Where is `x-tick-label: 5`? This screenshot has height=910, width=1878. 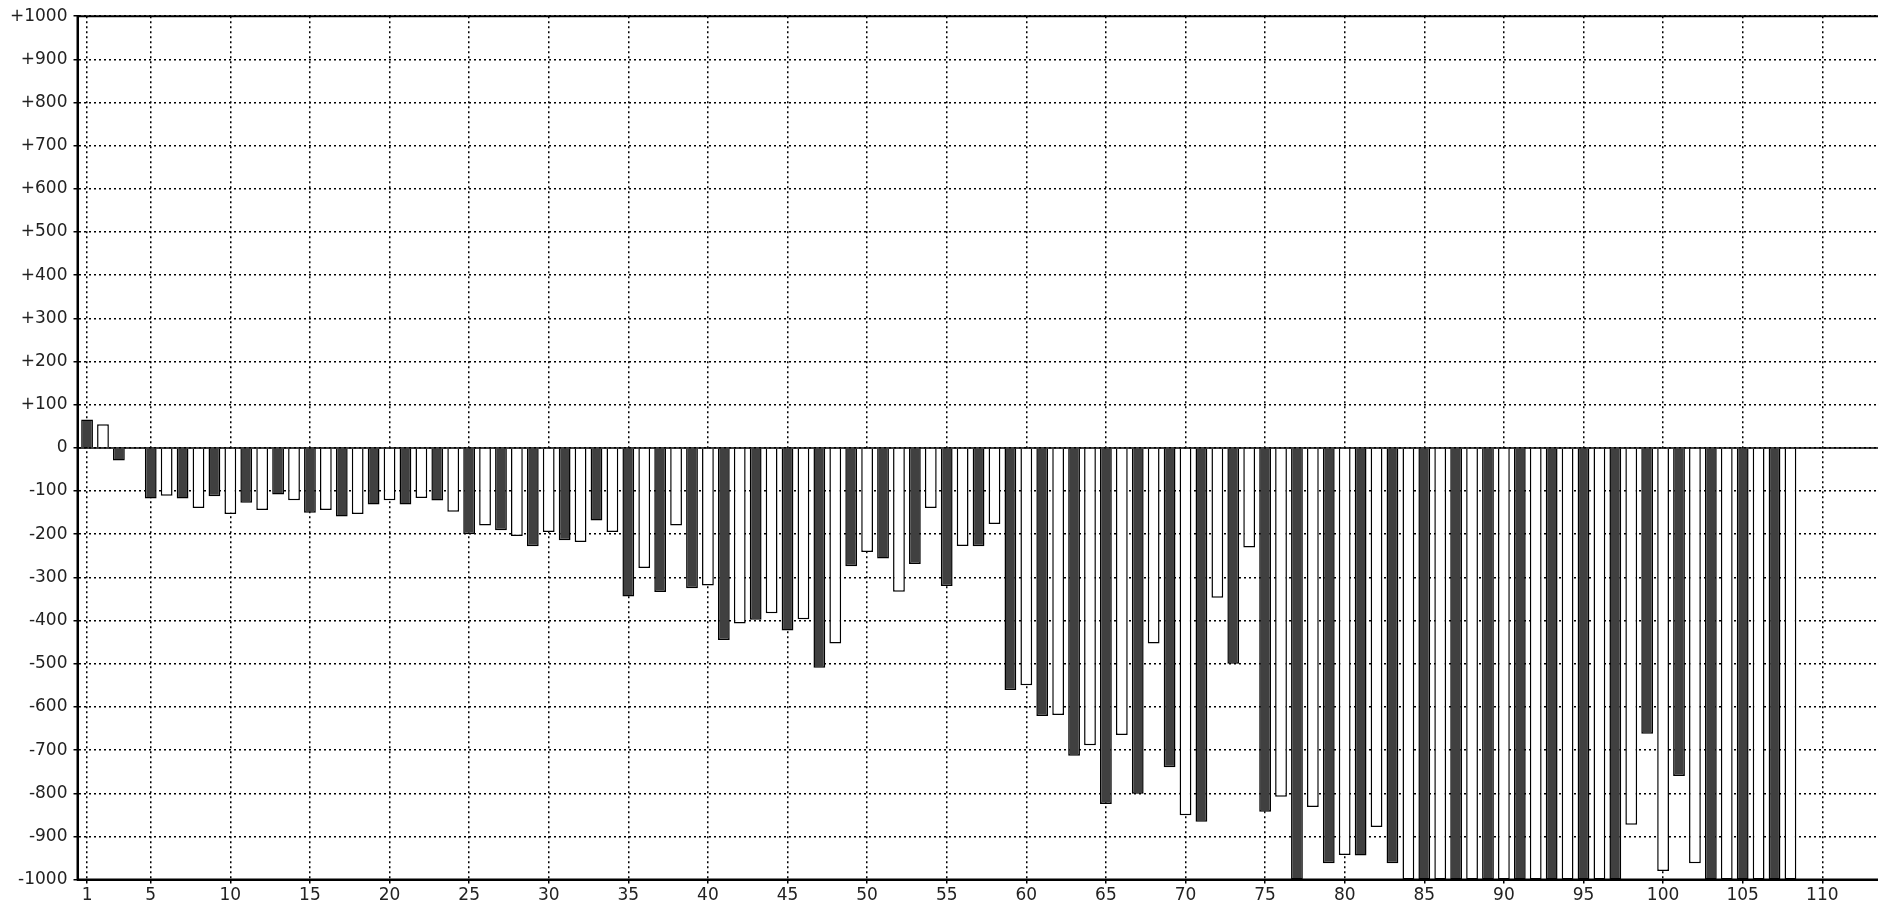
x-tick-label: 5 is located at coordinates (151, 894).